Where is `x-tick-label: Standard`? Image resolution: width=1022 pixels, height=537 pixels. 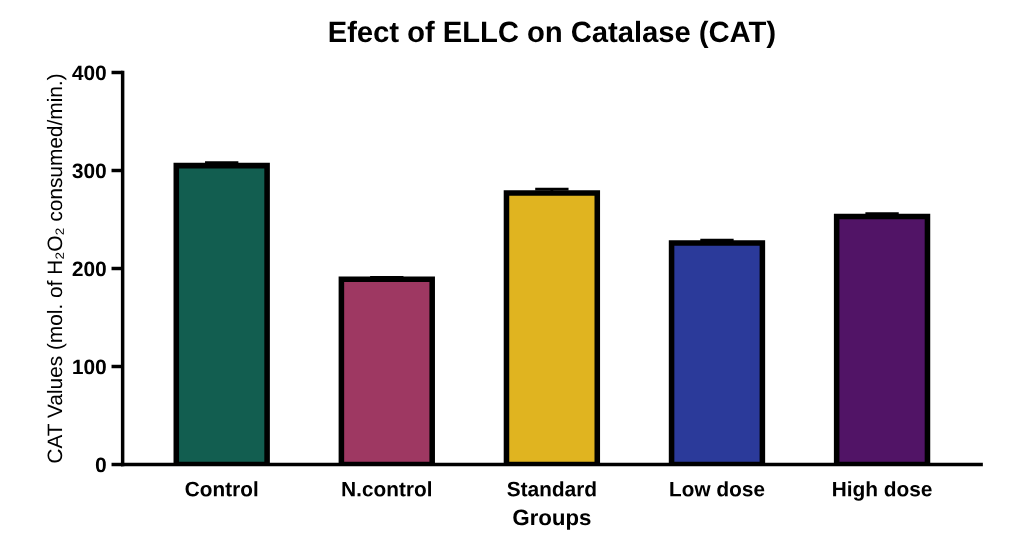
x-tick-label: Standard is located at coordinates (551, 489).